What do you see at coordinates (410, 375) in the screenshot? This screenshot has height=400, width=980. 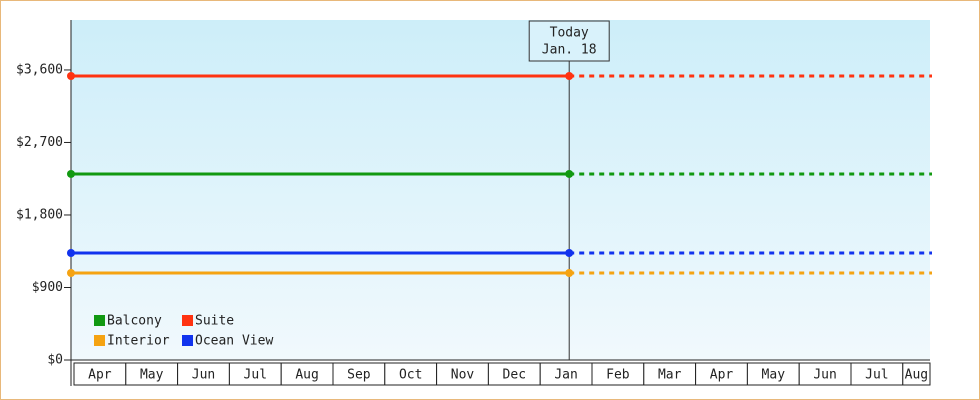 I see `x-tick-label: Oct` at bounding box center [410, 375].